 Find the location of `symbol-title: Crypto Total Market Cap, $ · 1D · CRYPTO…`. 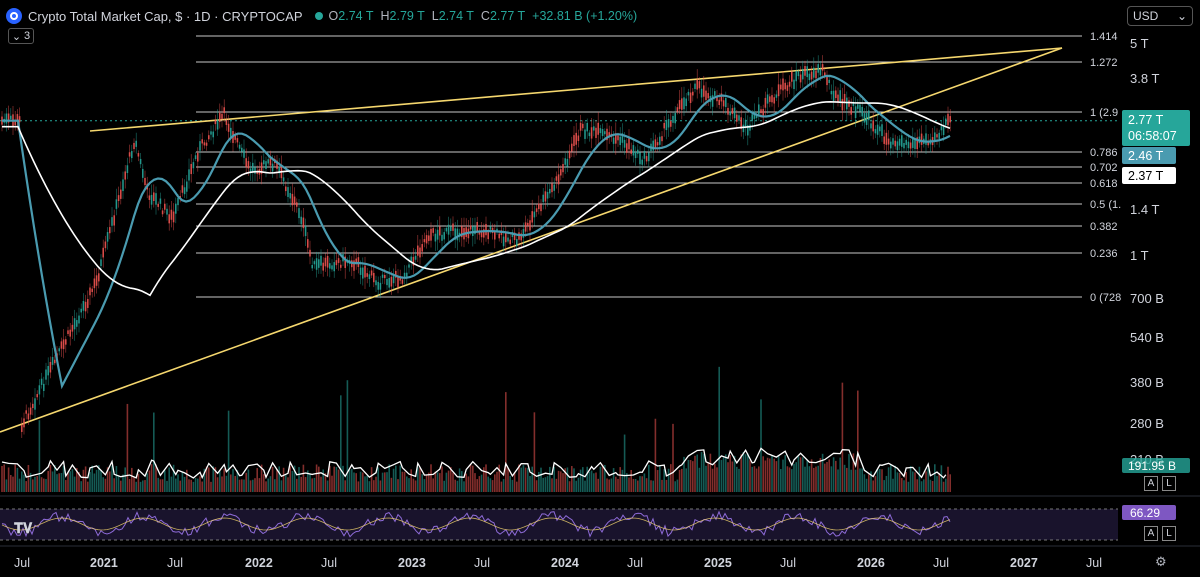

symbol-title: Crypto Total Market Cap, $ · 1D · CRYPTO… is located at coordinates (165, 16).